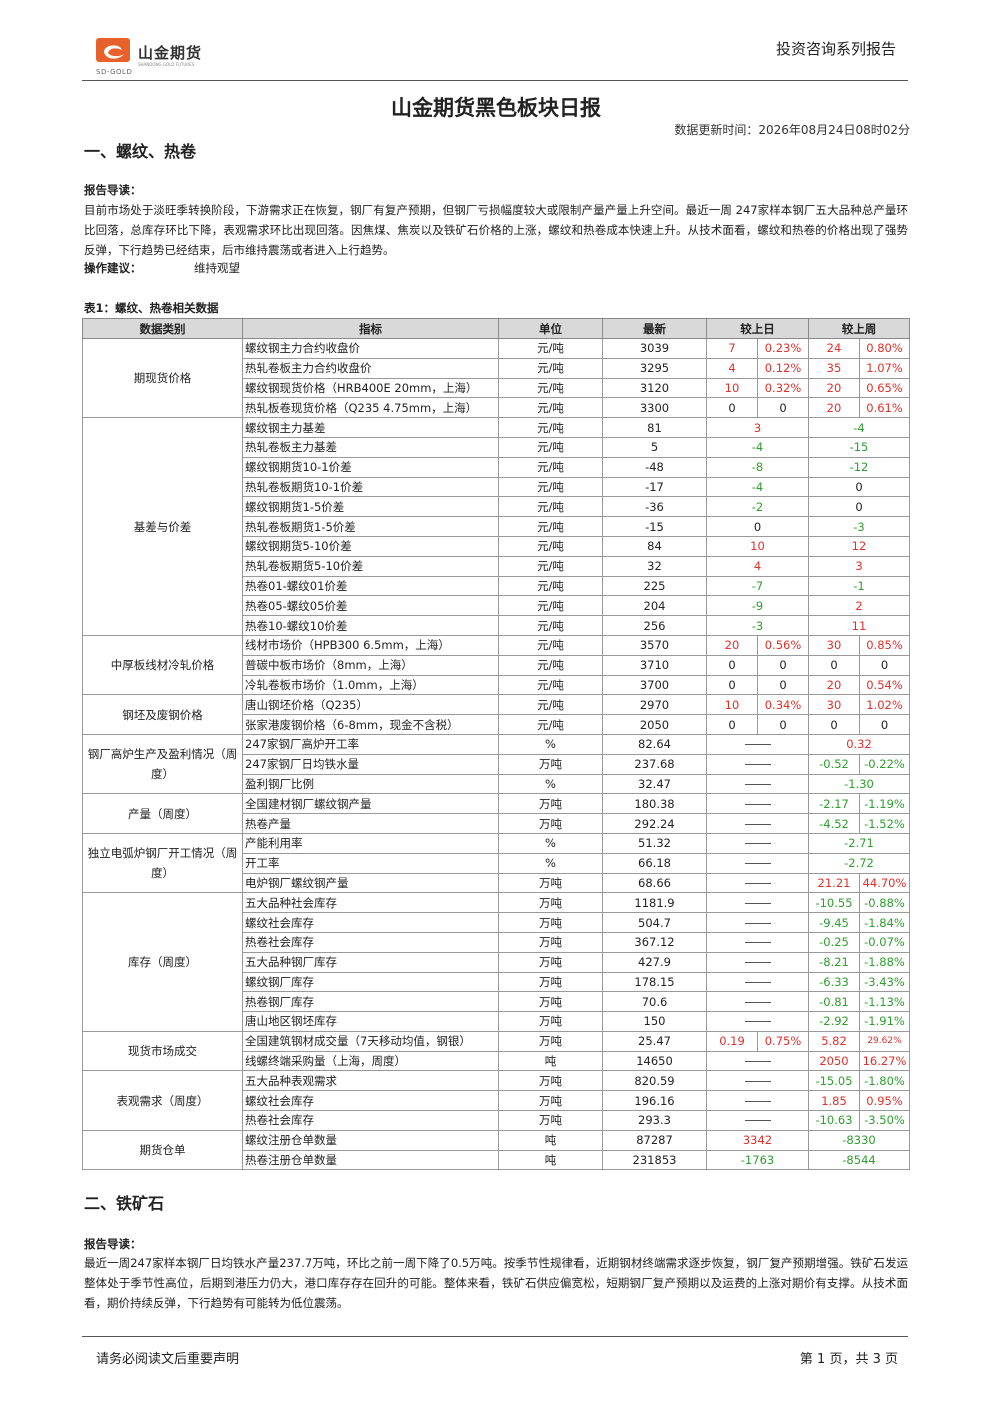 The image size is (992, 1403). I want to click on indicator-cell: 五大品种钢厂库存, so click(370, 962).